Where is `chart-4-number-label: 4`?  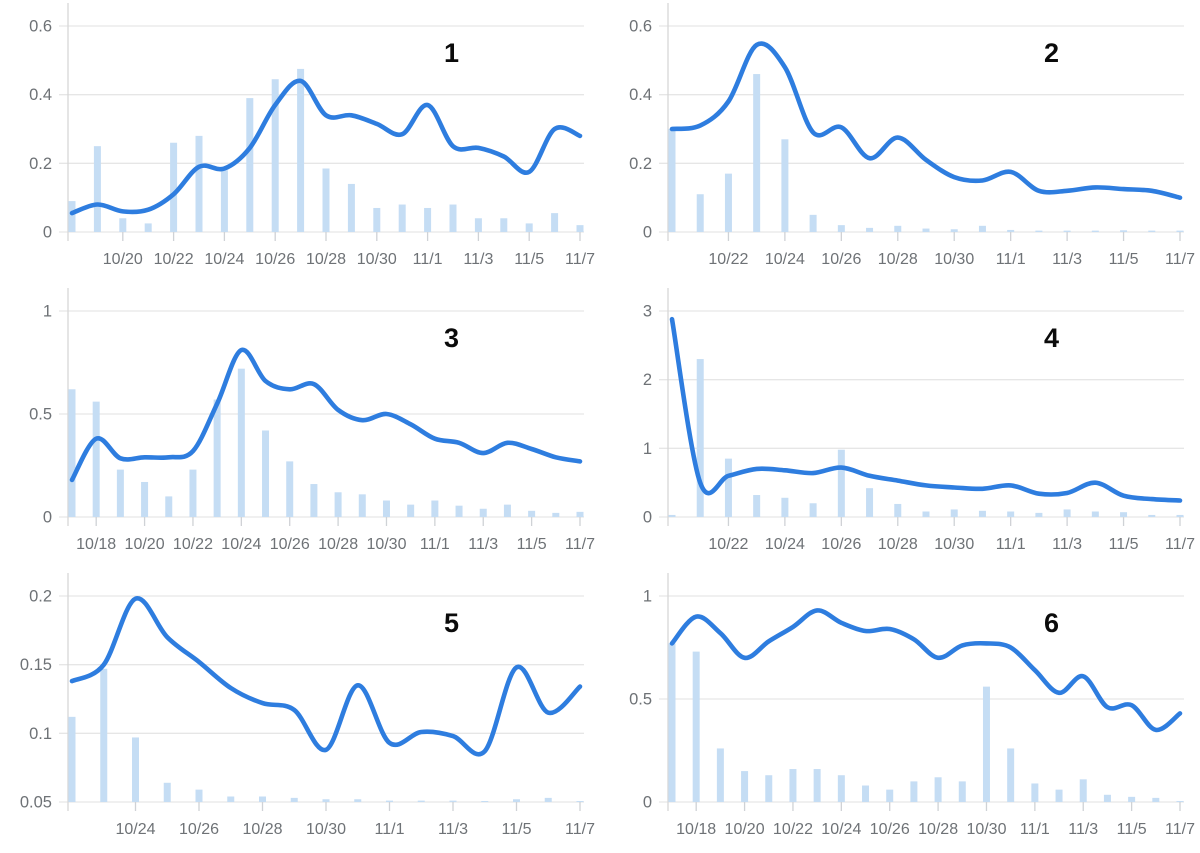
chart-4-number-label: 4 is located at coordinates (1052, 338).